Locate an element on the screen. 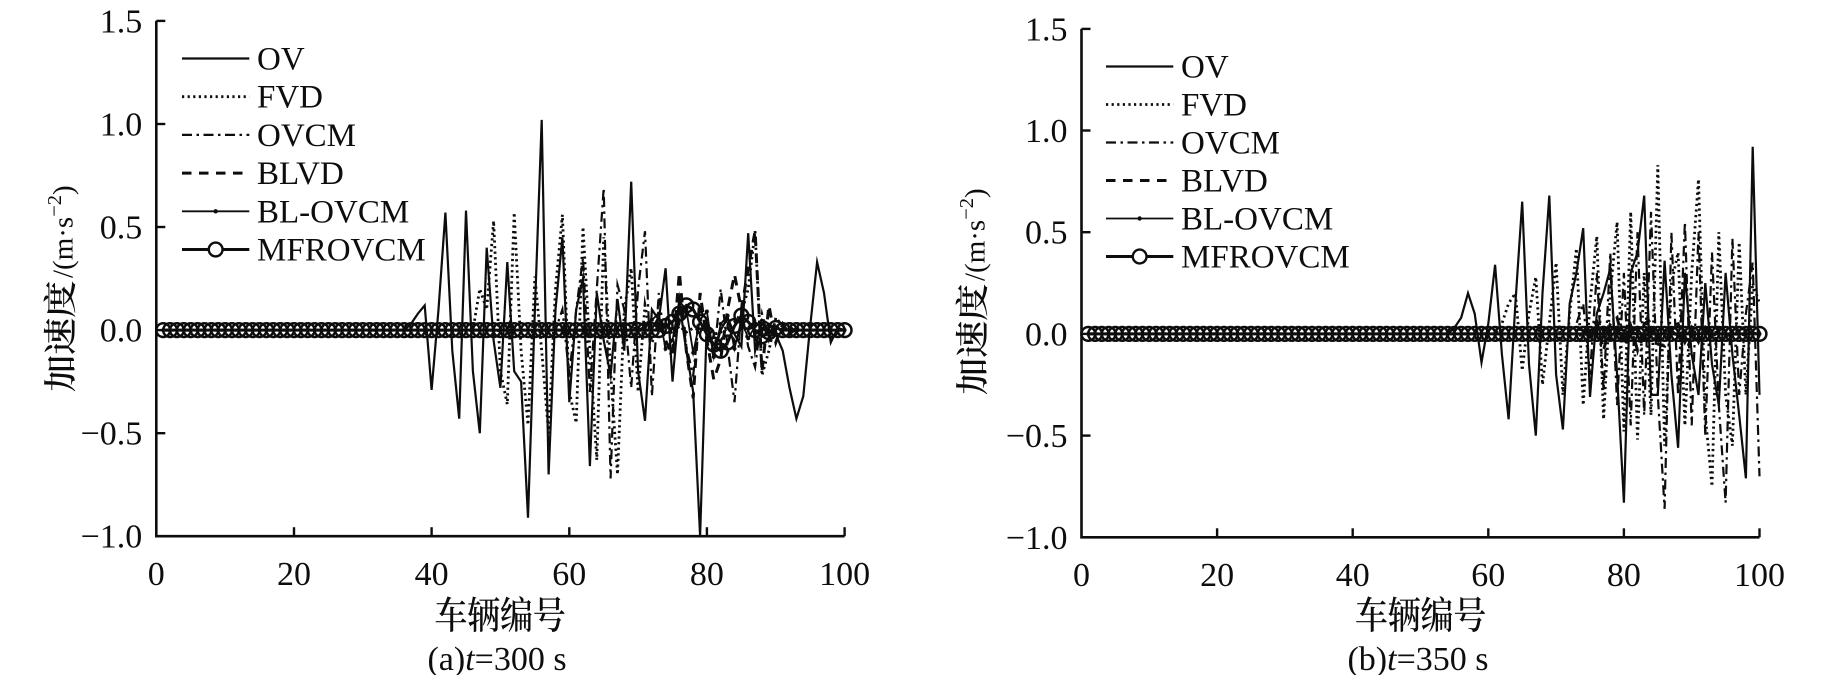  svg-text: (b)t=350 s is located at coordinates (1417, 658).